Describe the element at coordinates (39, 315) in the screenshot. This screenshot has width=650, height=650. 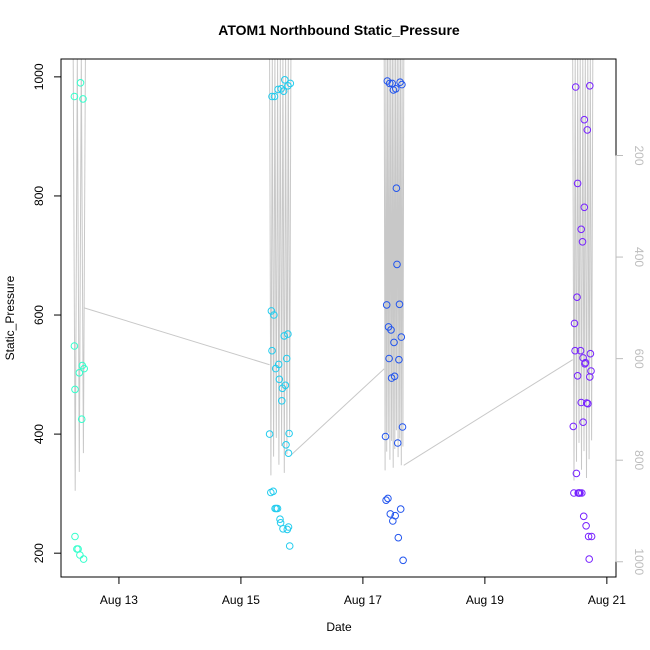
I see `y-tick-label: 600` at that location.